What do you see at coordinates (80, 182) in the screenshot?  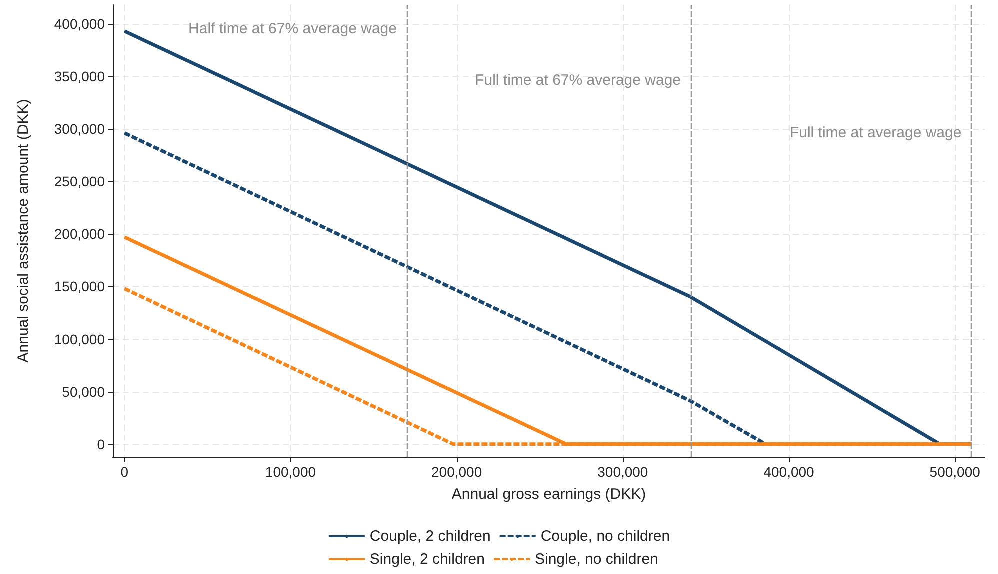 I see `y-tick-label: 250,000` at bounding box center [80, 182].